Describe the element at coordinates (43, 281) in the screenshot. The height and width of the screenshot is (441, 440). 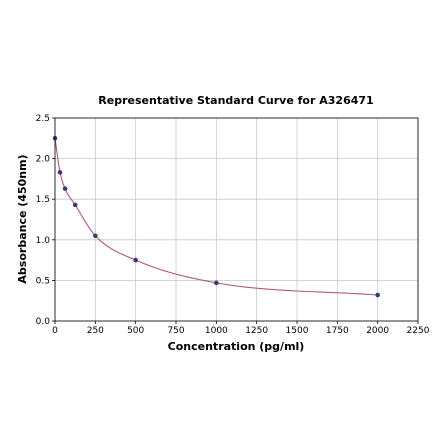
I see `y-tick-label: 0.5` at that location.